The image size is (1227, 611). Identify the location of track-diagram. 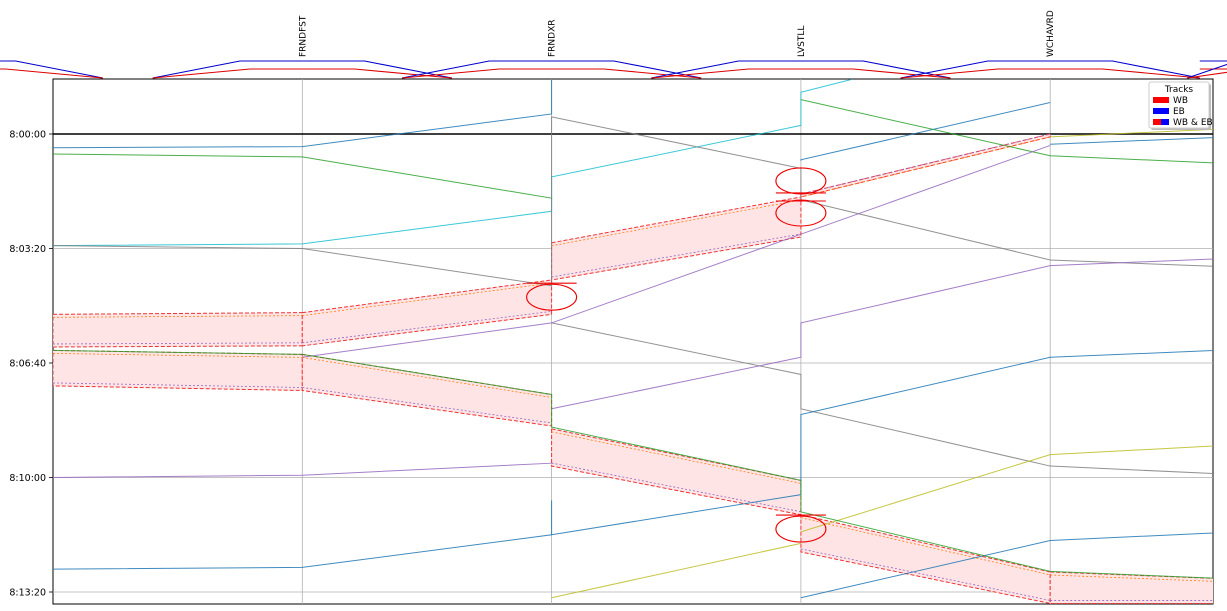
(613, 69).